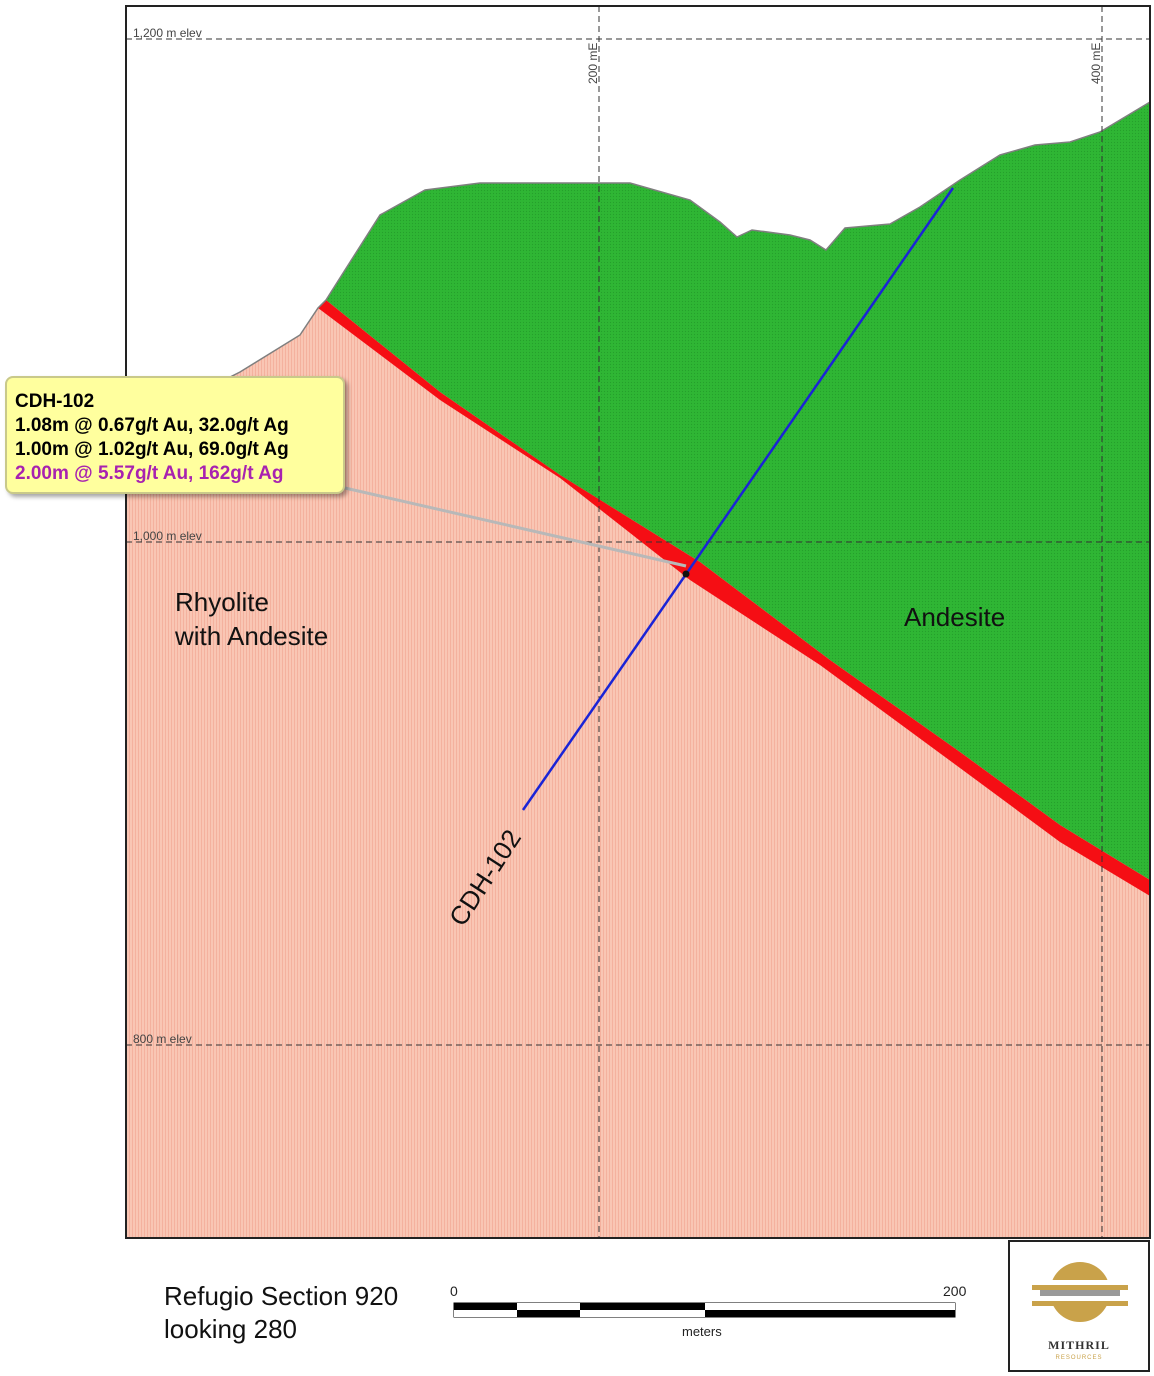 The height and width of the screenshot is (1376, 1154). Describe the element at coordinates (1079, 1345) in the screenshot. I see `logo-name: MITHRIL` at that location.